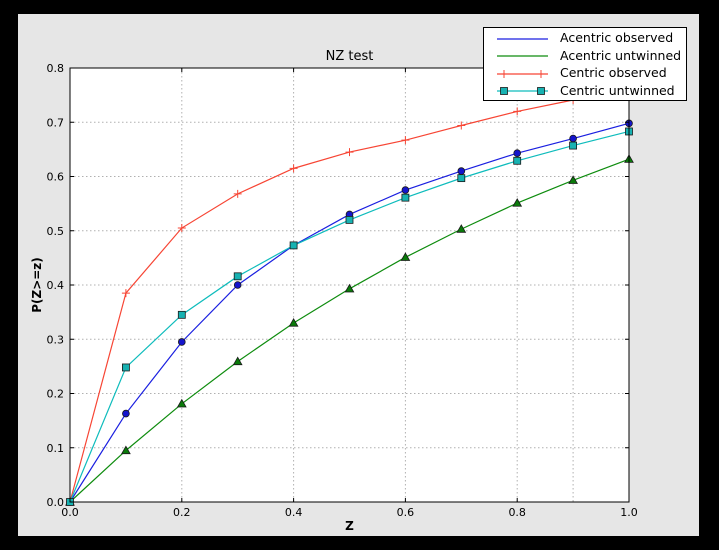 Image resolution: width=719 pixels, height=550 pixels. Describe the element at coordinates (617, 90) in the screenshot. I see `legend-label: Centric untwinned` at that location.